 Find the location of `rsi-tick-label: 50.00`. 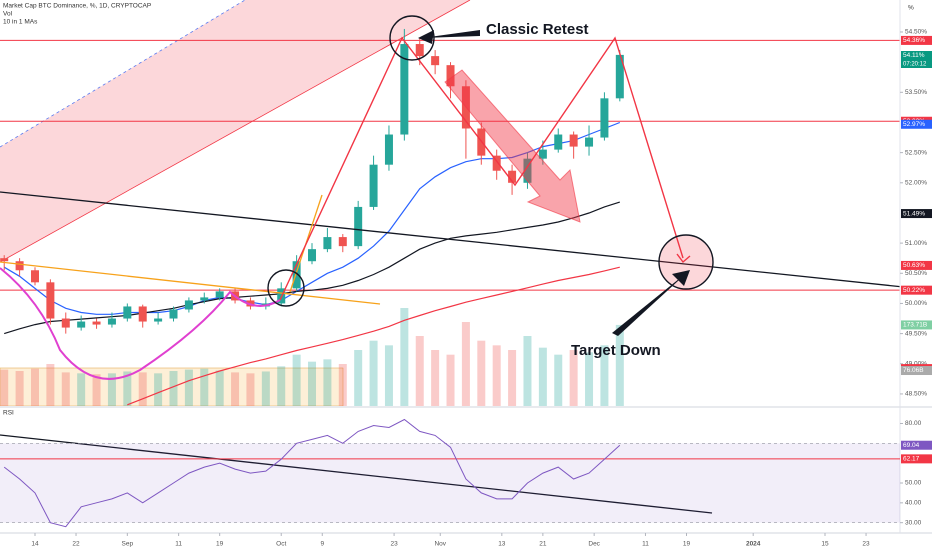

rsi-tick-label: 50.00 is located at coordinates (913, 483).